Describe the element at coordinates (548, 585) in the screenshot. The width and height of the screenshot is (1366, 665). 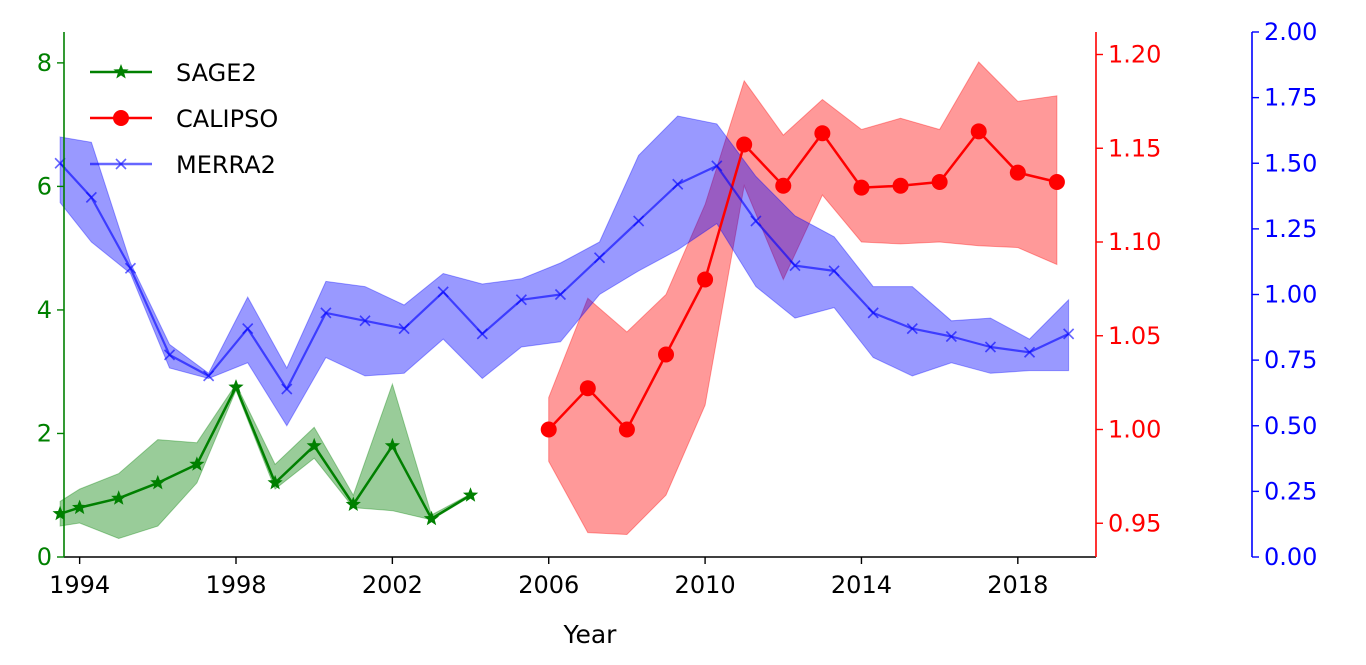
I see `x-tick-label: 2006` at that location.